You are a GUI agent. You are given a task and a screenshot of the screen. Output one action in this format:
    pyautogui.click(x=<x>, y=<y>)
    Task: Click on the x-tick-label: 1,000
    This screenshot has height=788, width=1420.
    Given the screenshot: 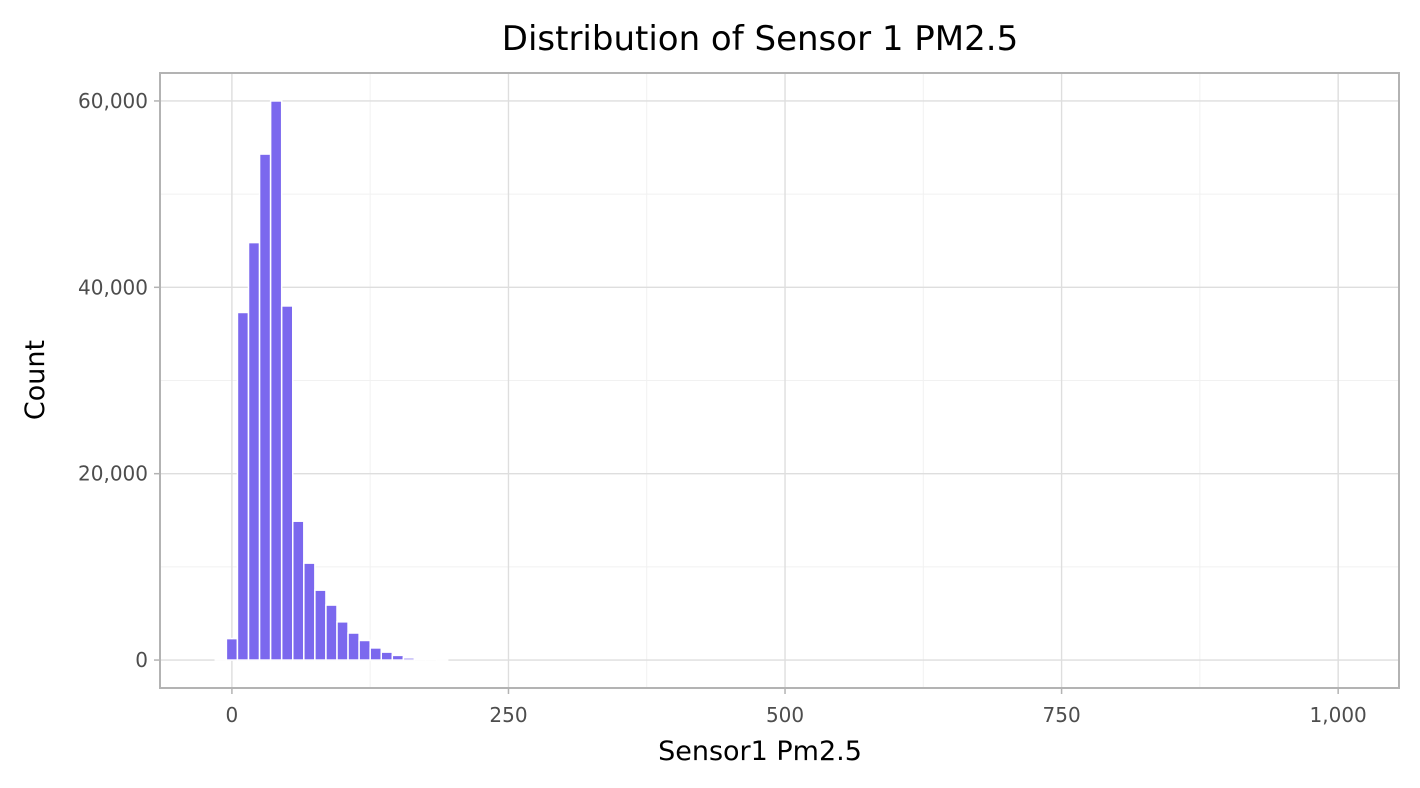 What is the action you would take?
    pyautogui.click(x=1338, y=715)
    